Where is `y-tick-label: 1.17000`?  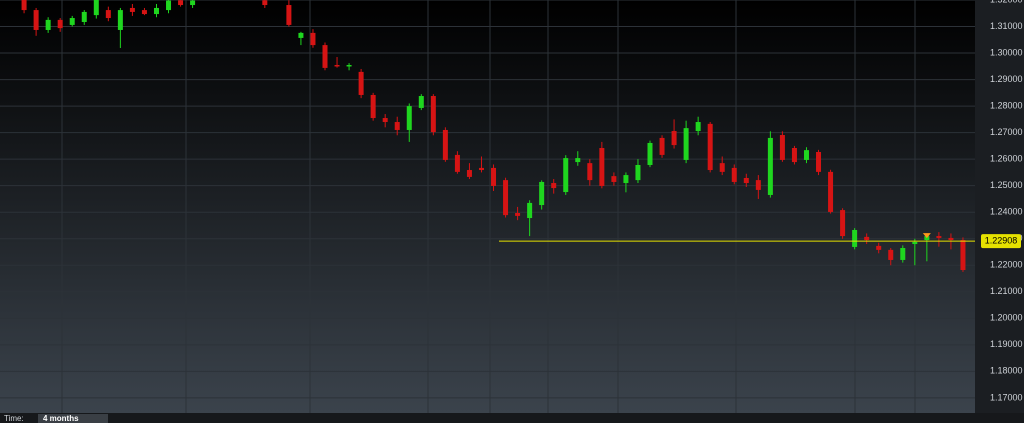
y-tick-label: 1.17000 is located at coordinates (1006, 397).